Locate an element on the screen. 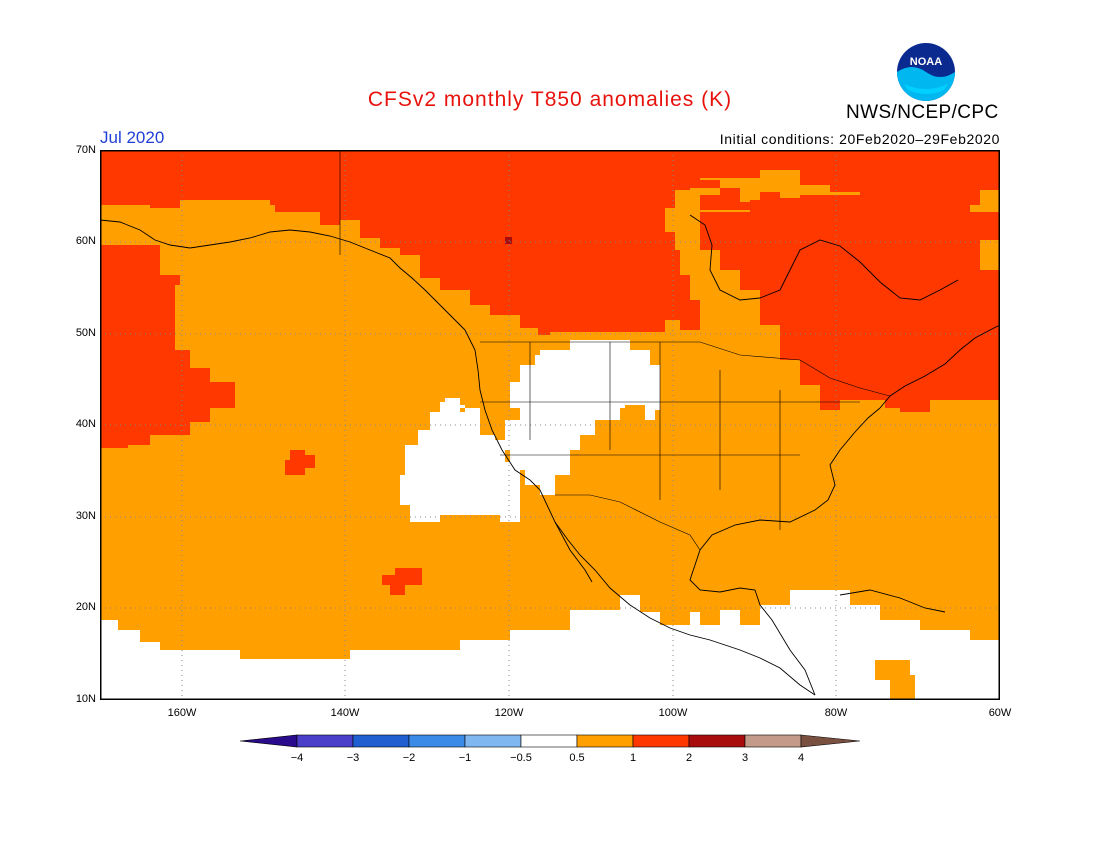  coastline-cuba is located at coordinates (892, 601).